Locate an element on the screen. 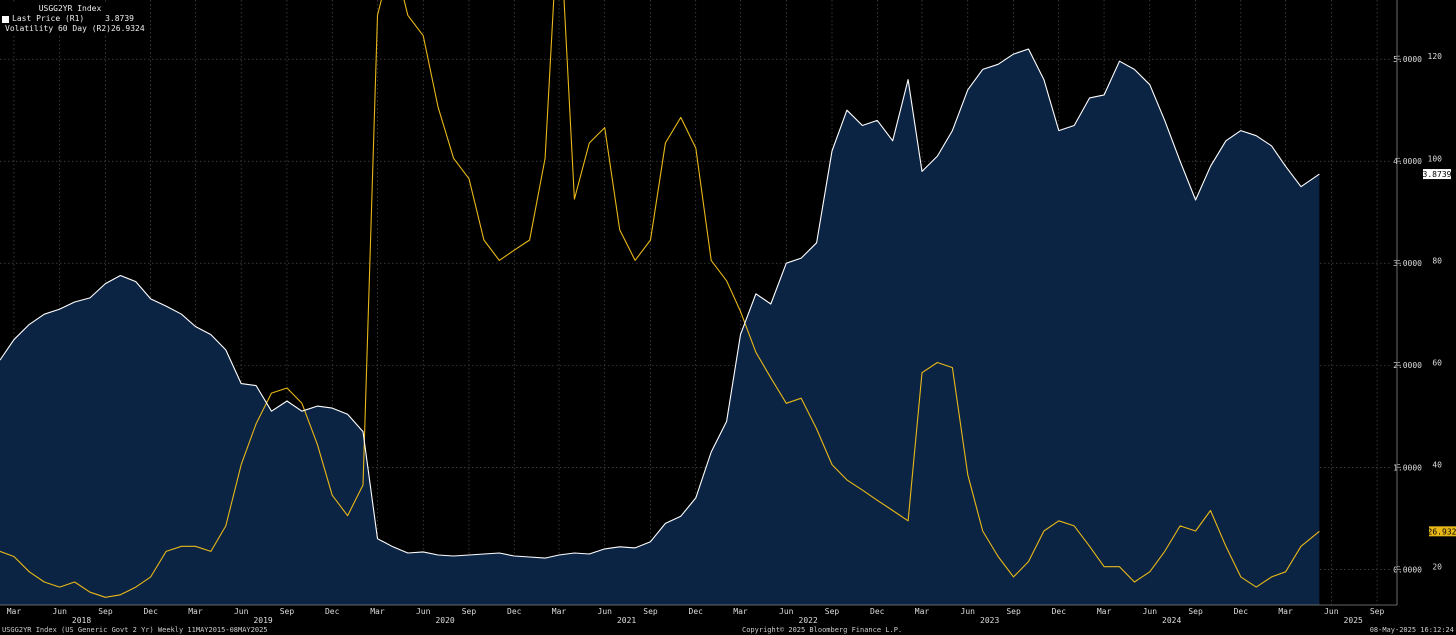 The width and height of the screenshot is (1456, 635). footer-copyright: Copyright© 2025 Bloomberg Finance L.P. is located at coordinates (822, 630).